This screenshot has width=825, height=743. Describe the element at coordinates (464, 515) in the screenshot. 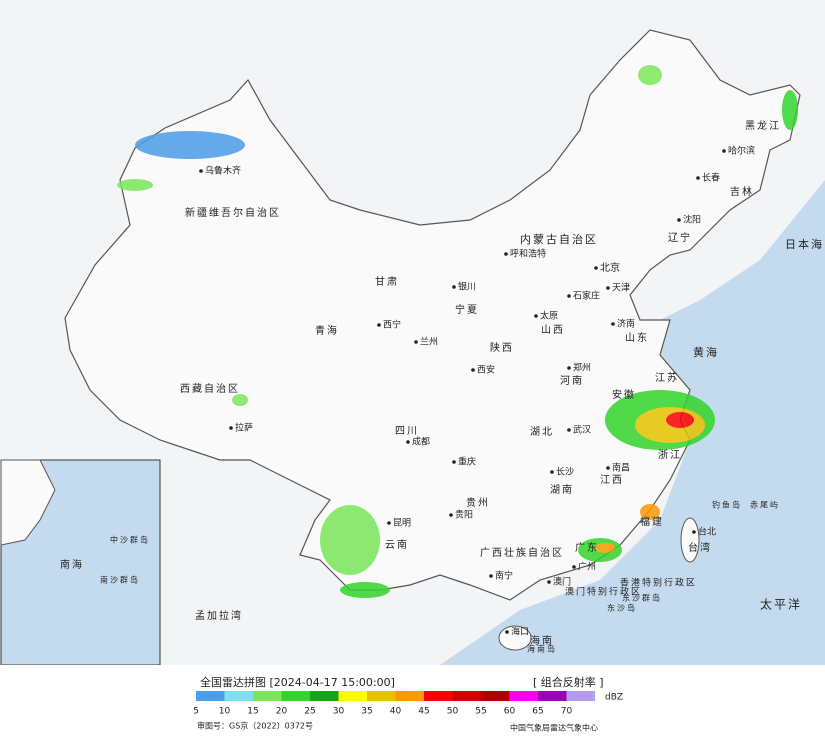

I see `map-label: 贵阳` at that location.